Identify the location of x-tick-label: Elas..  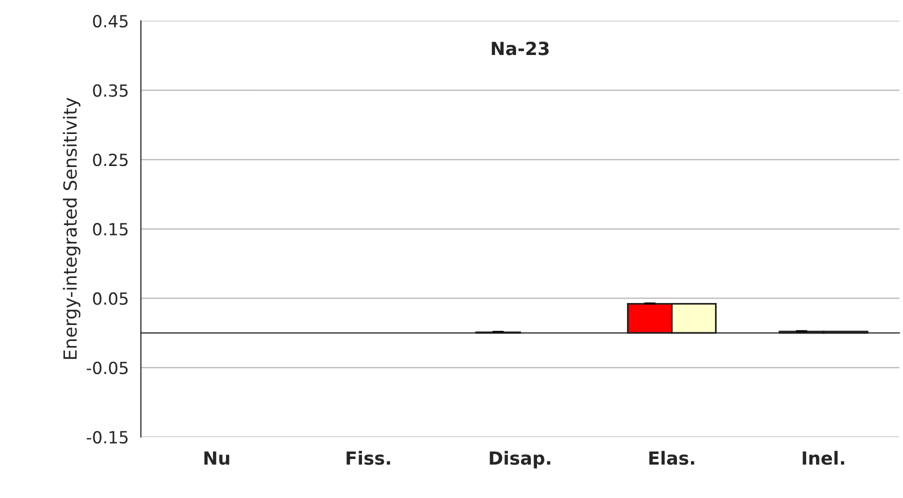
(671, 457).